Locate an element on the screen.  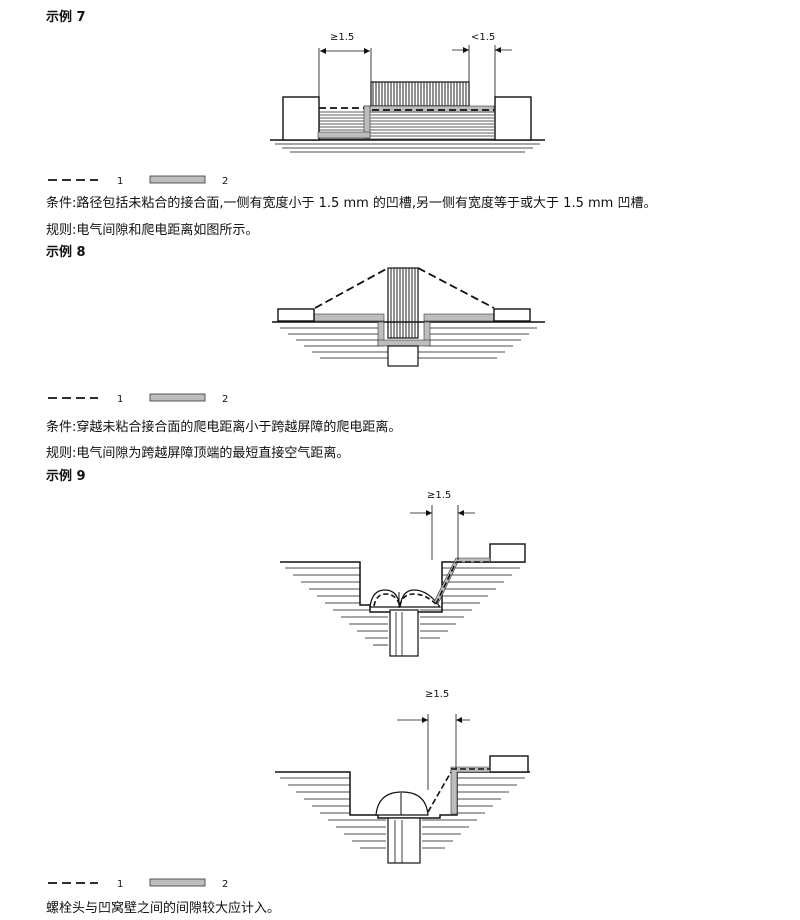
example-8-heading: 示例 8 is located at coordinates (66, 252).